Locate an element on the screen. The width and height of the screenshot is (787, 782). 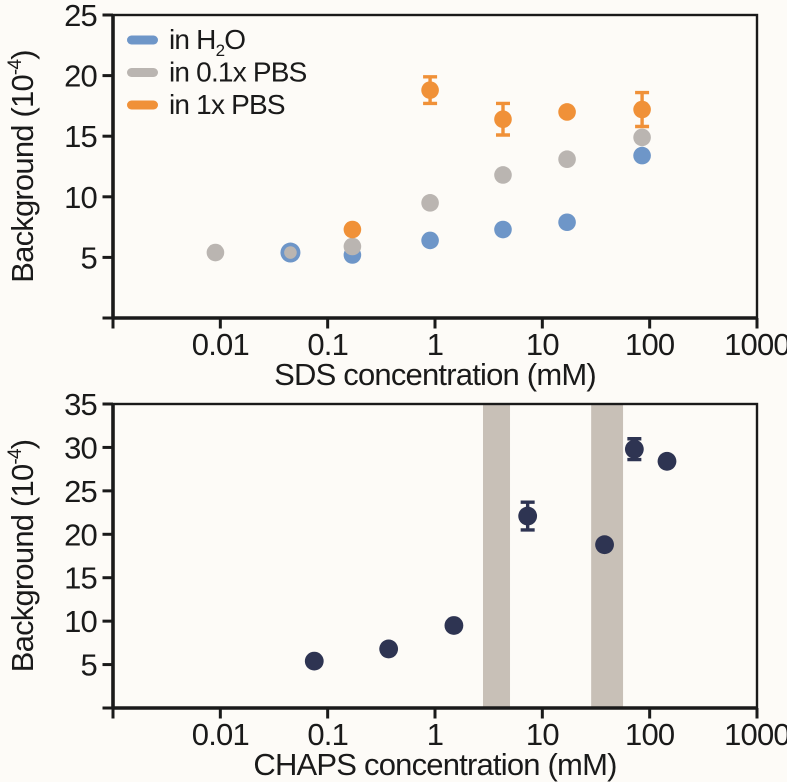
x-axis-label: SDS concentration (mM) is located at coordinates (435, 374).